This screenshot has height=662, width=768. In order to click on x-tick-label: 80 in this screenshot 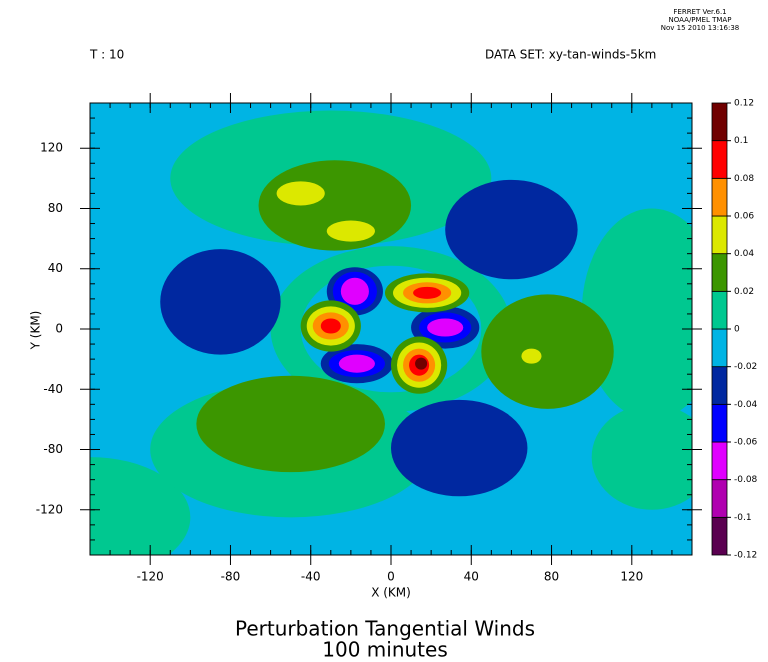, I will do `click(551, 577)`.